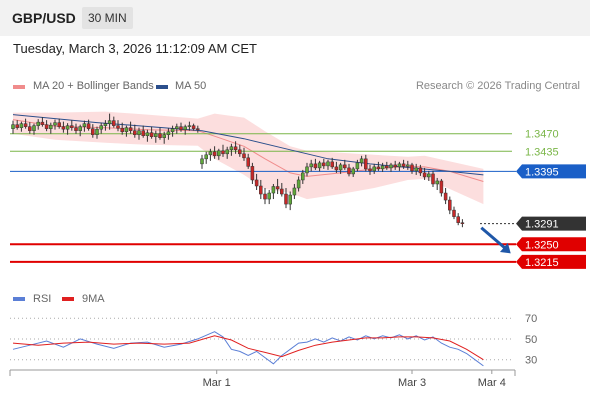 The height and width of the screenshot is (400, 590). Describe the element at coordinates (217, 383) in the screenshot. I see `x-tick-label: Mar 1` at that location.